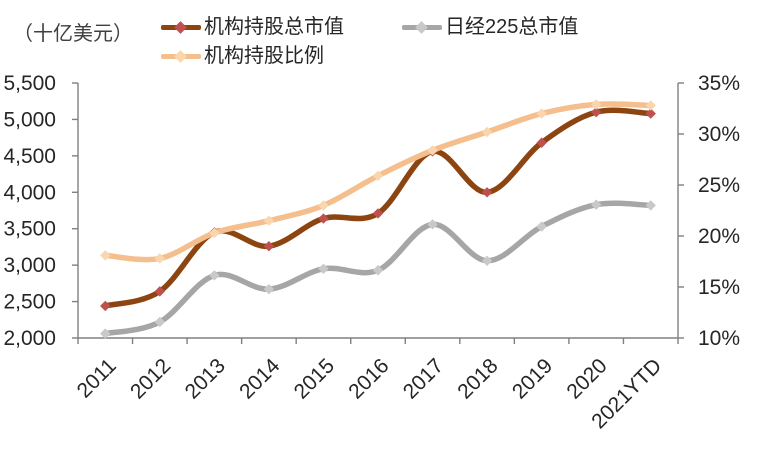 This screenshot has width=777, height=449. I want to click on y-axis-right-tick-label: 20%, so click(719, 236).